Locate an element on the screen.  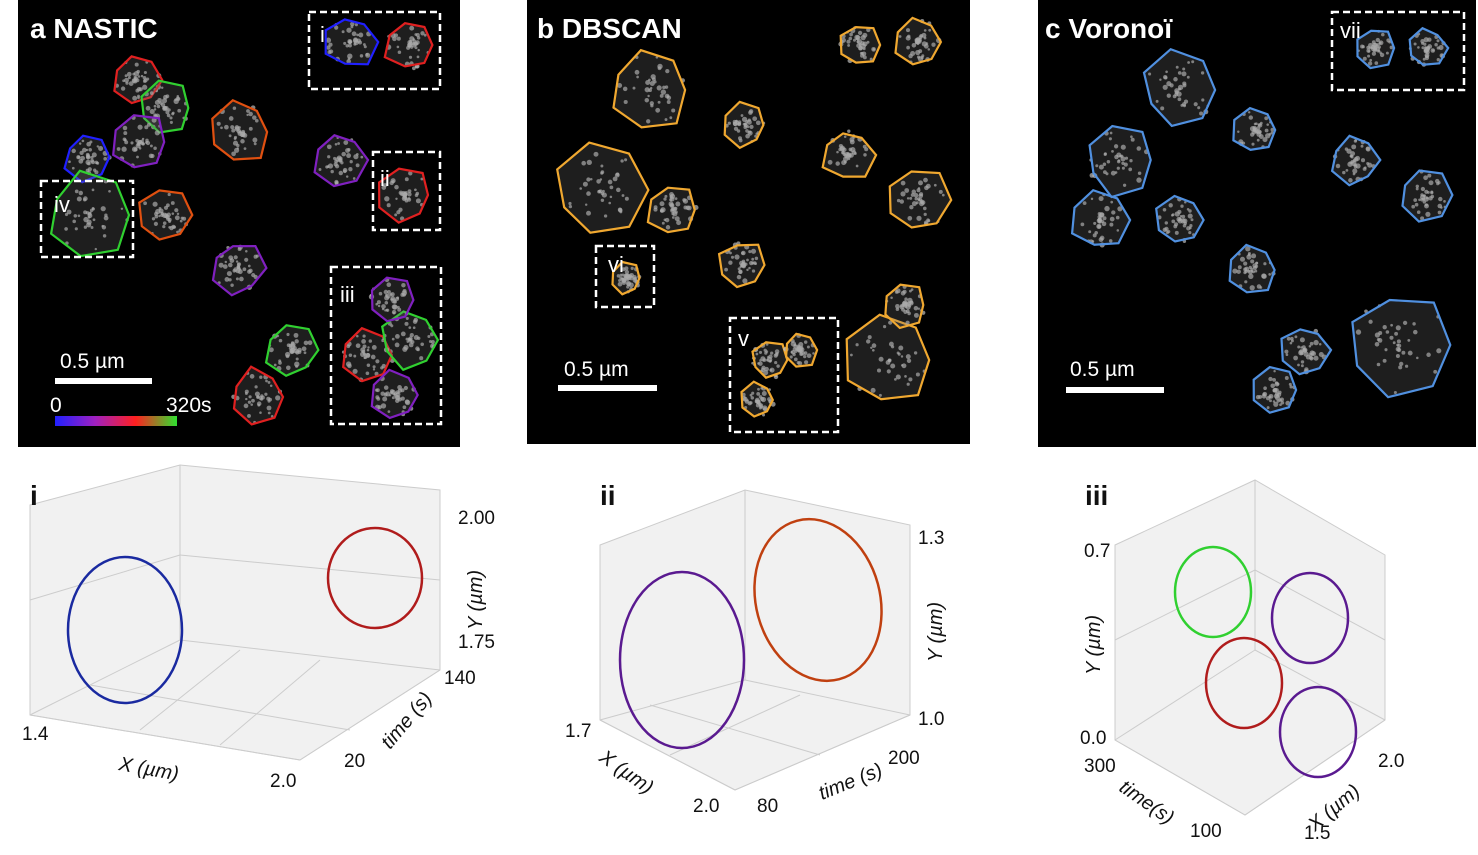
cluster-outline is located at coordinates (258, 395).